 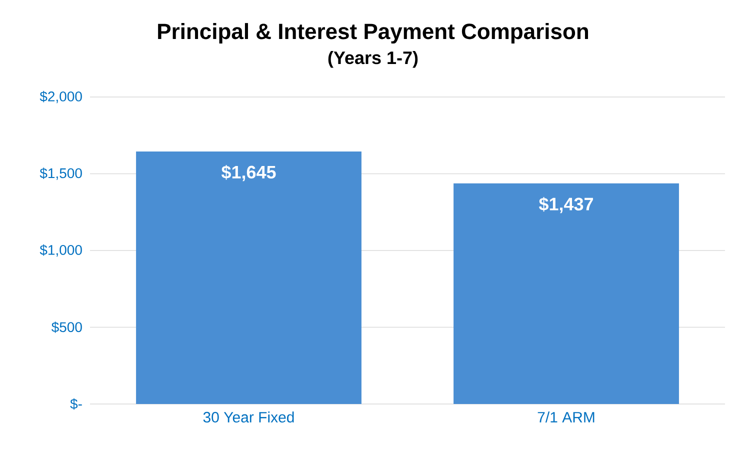 I want to click on chart-title: Principal & Interest Payment Comparison, so click(x=373, y=33).